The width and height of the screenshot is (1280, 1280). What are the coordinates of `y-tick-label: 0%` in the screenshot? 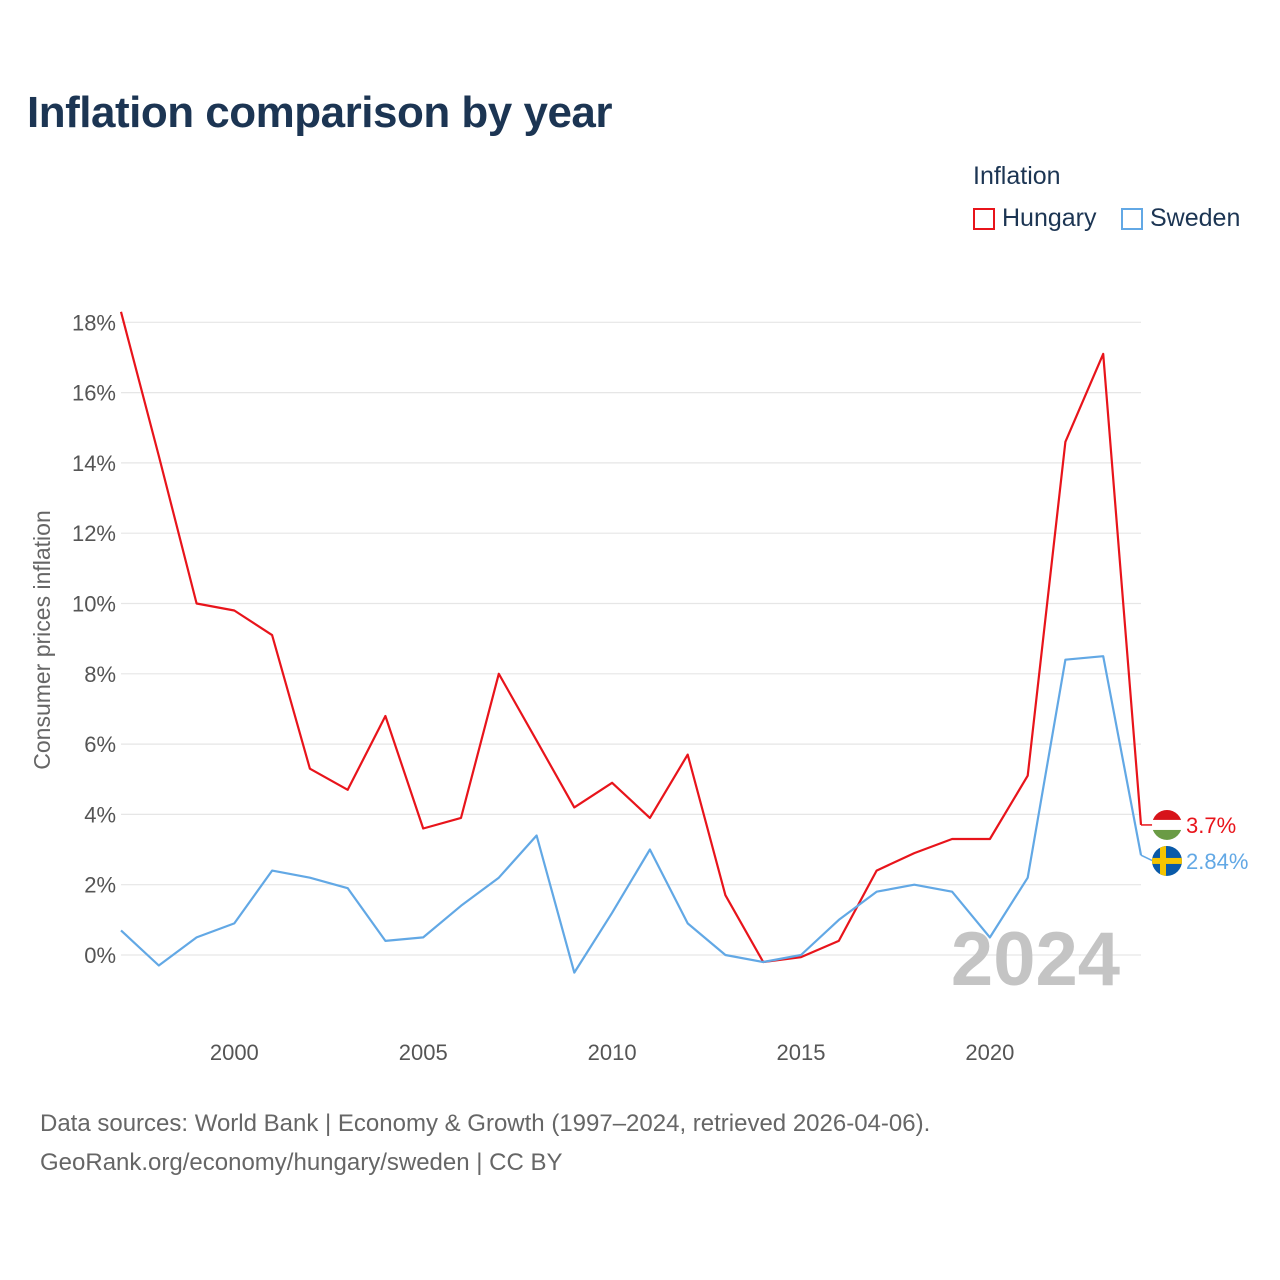 It's located at (100, 955).